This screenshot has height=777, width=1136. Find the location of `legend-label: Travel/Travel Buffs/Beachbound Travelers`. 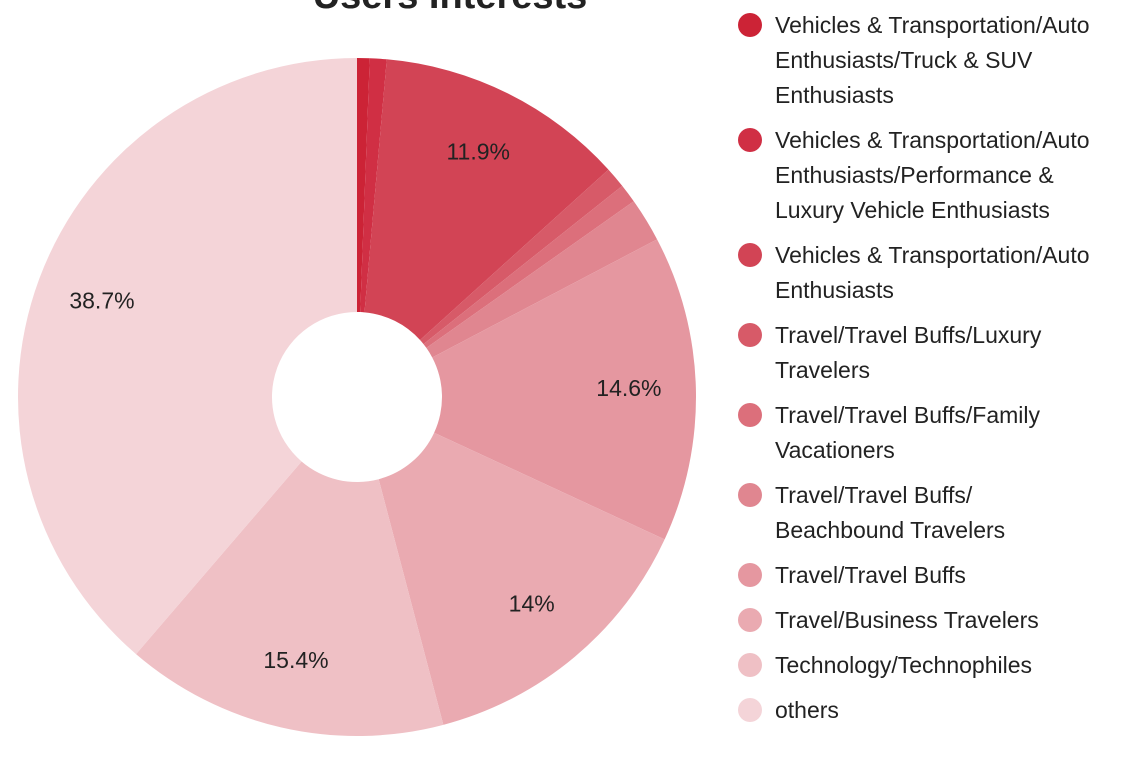

legend-label: Travel/Travel Buffs/Beachbound Travelers is located at coordinates (890, 512).